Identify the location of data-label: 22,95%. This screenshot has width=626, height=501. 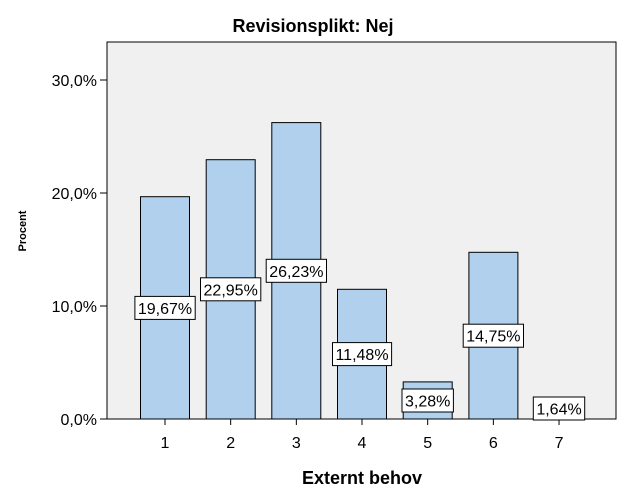
(231, 289).